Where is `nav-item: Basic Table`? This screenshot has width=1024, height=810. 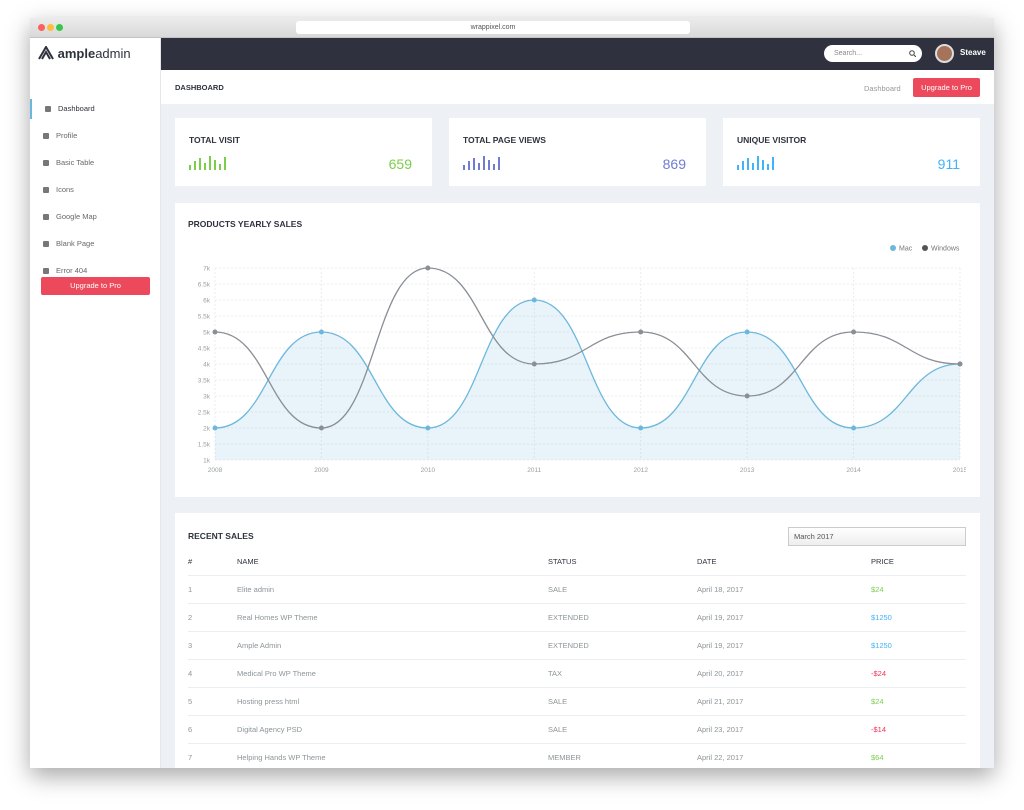 nav-item: Basic Table is located at coordinates (95, 163).